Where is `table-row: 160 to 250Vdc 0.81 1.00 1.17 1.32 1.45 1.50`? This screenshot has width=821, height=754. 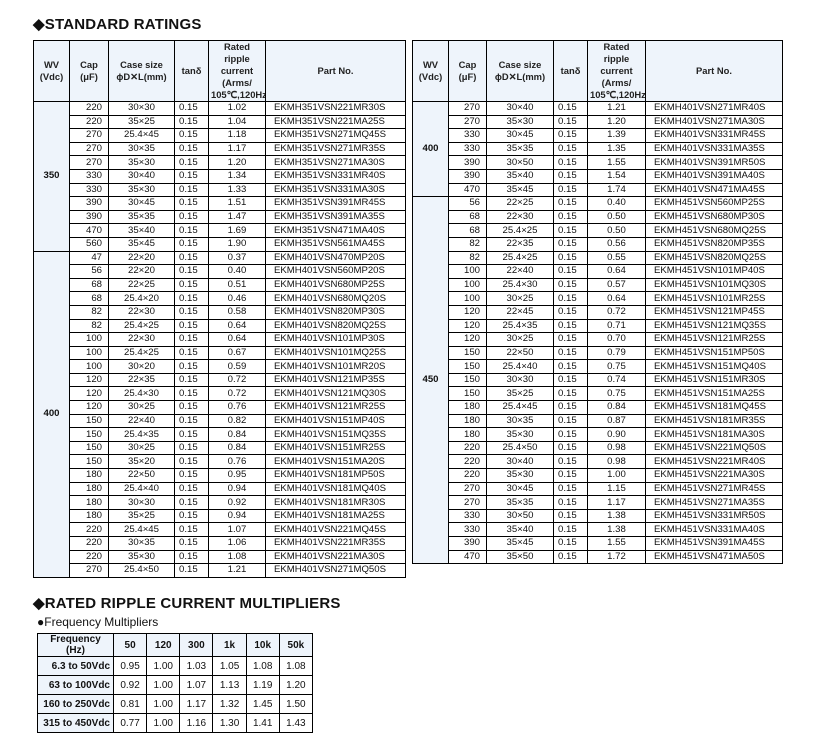 table-row: 160 to 250Vdc 0.81 1.00 1.17 1.32 1.45 1.50 is located at coordinates (175, 704).